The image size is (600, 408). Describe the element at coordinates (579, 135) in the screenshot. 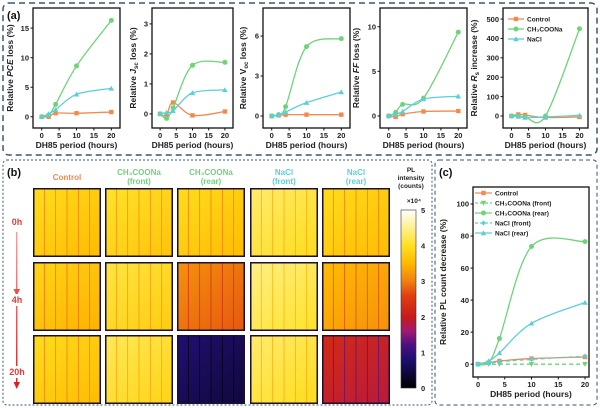

I see `chart-rs-x-tick-label: 20` at that location.